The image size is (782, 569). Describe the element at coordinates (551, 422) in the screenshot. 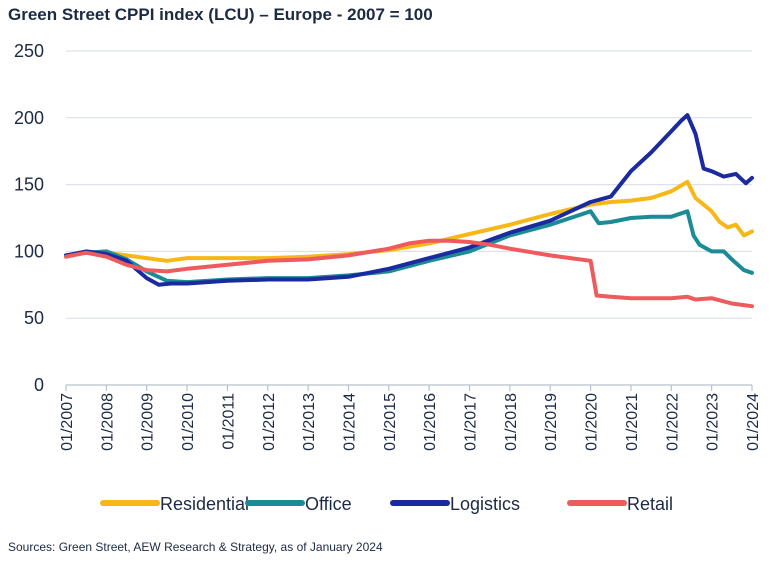

I see `x-tick-label: 01/2019` at that location.